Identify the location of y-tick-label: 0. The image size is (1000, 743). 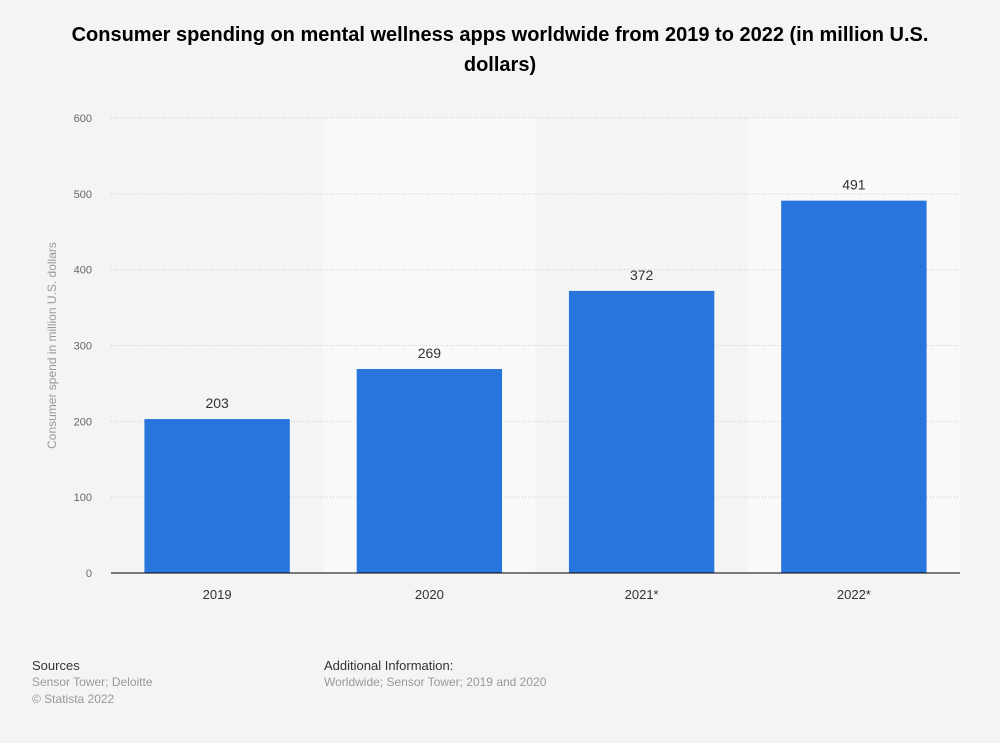
(89, 574).